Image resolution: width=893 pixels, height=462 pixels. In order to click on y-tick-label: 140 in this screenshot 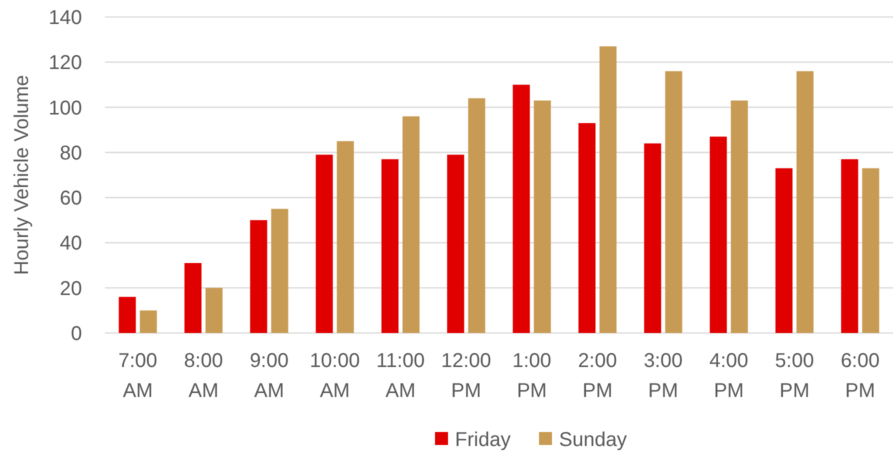, I will do `click(65, 18)`.